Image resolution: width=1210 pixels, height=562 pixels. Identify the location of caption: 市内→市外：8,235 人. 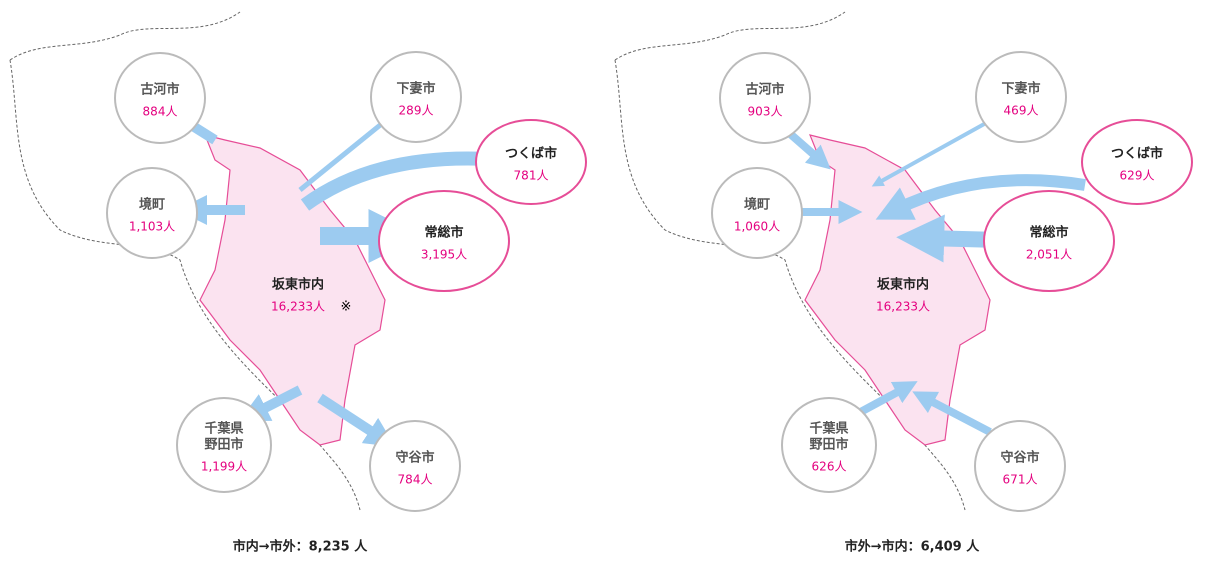
(301, 547).